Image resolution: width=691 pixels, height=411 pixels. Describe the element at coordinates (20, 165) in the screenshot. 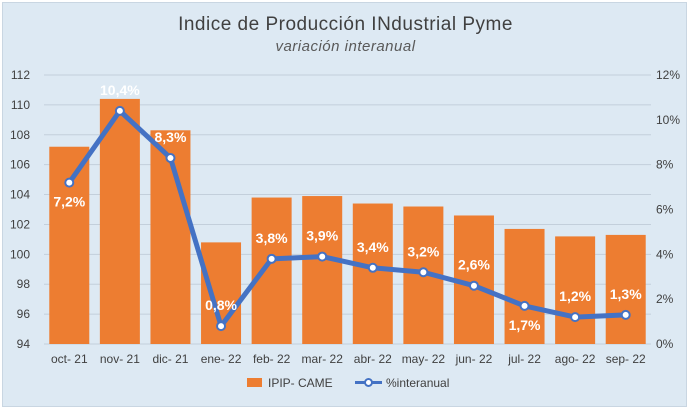

I see `y-left-tick: 106` at that location.